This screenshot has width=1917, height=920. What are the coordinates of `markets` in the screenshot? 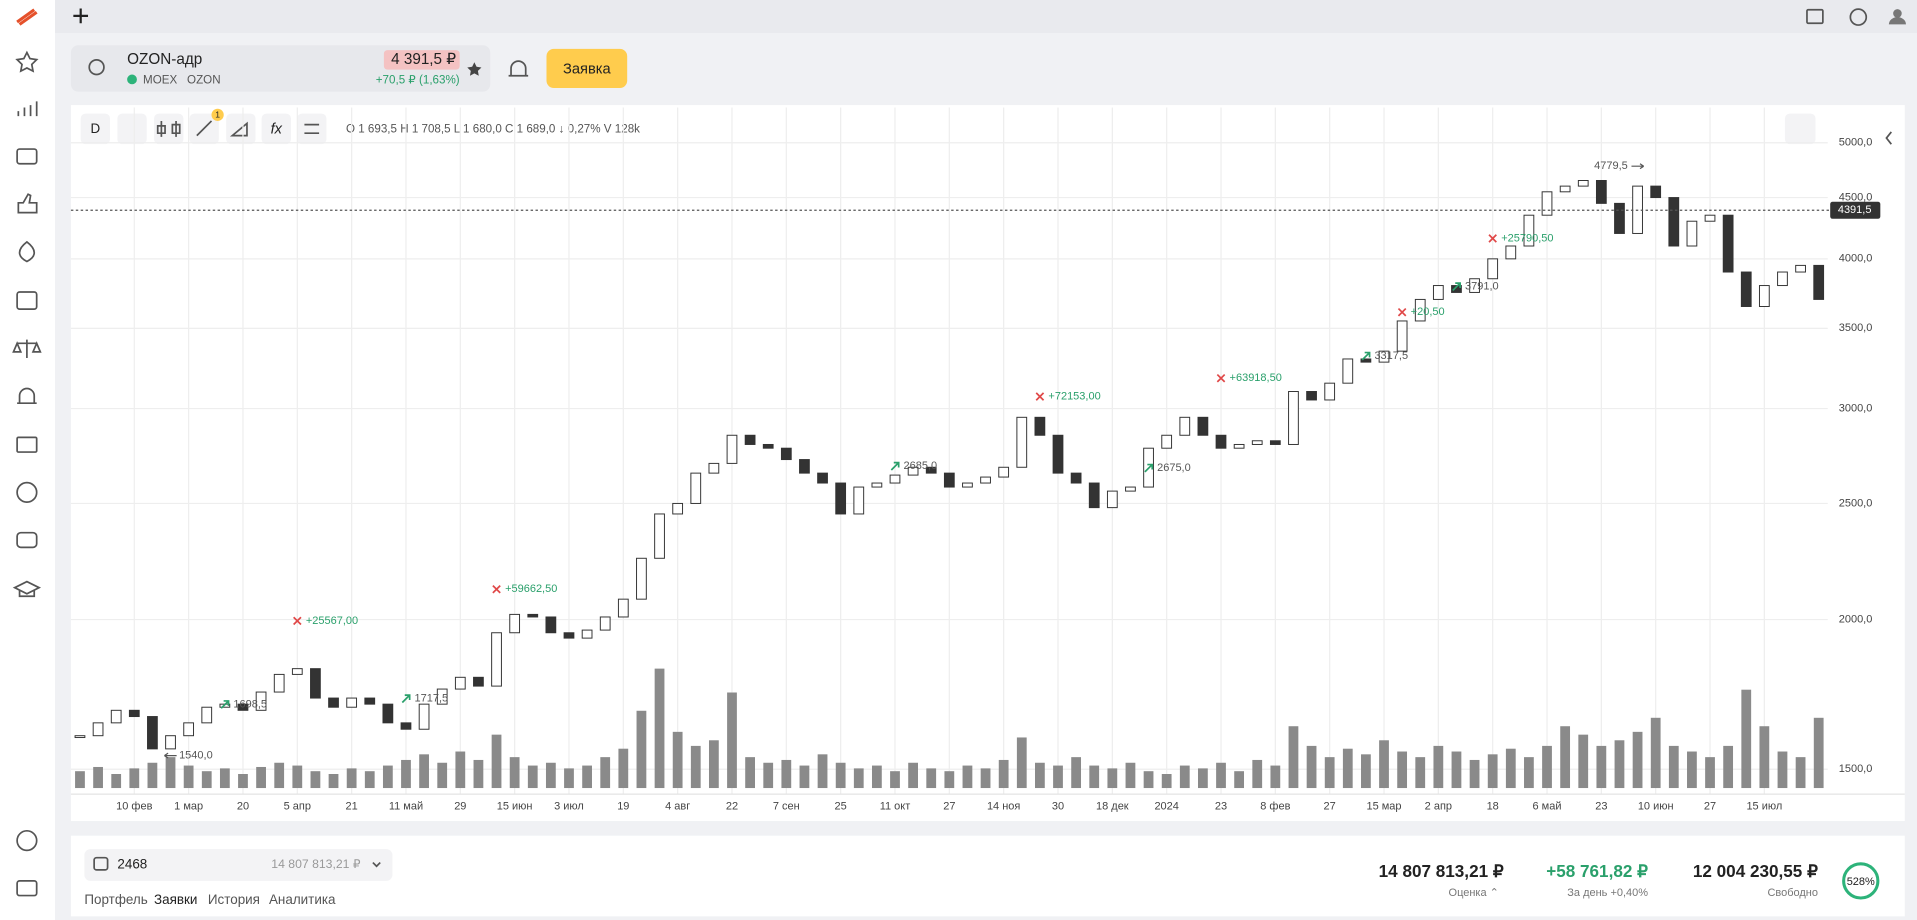 It's located at (27, 109).